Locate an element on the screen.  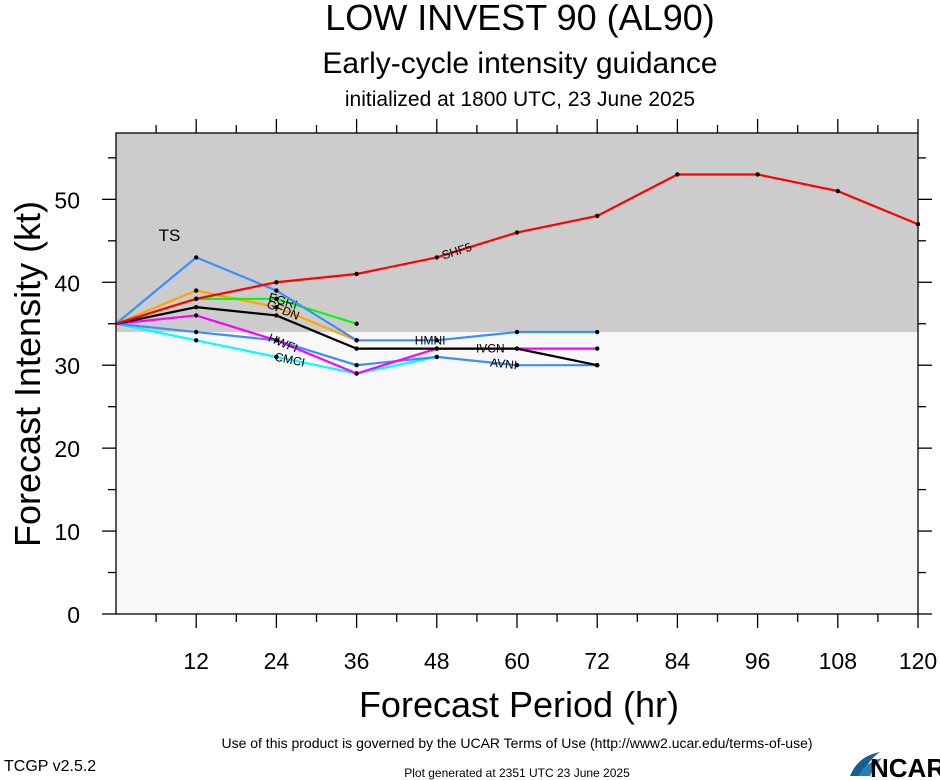
ncar-swoosh-icon is located at coordinates (866, 764).